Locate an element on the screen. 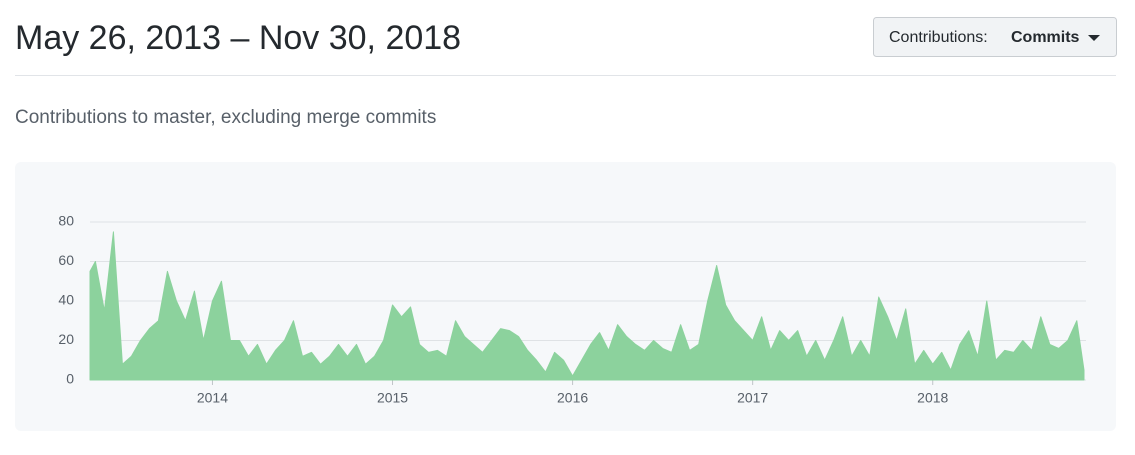 Image resolution: width=1135 pixels, height=455 pixels. button-value: Commits is located at coordinates (1045, 37).